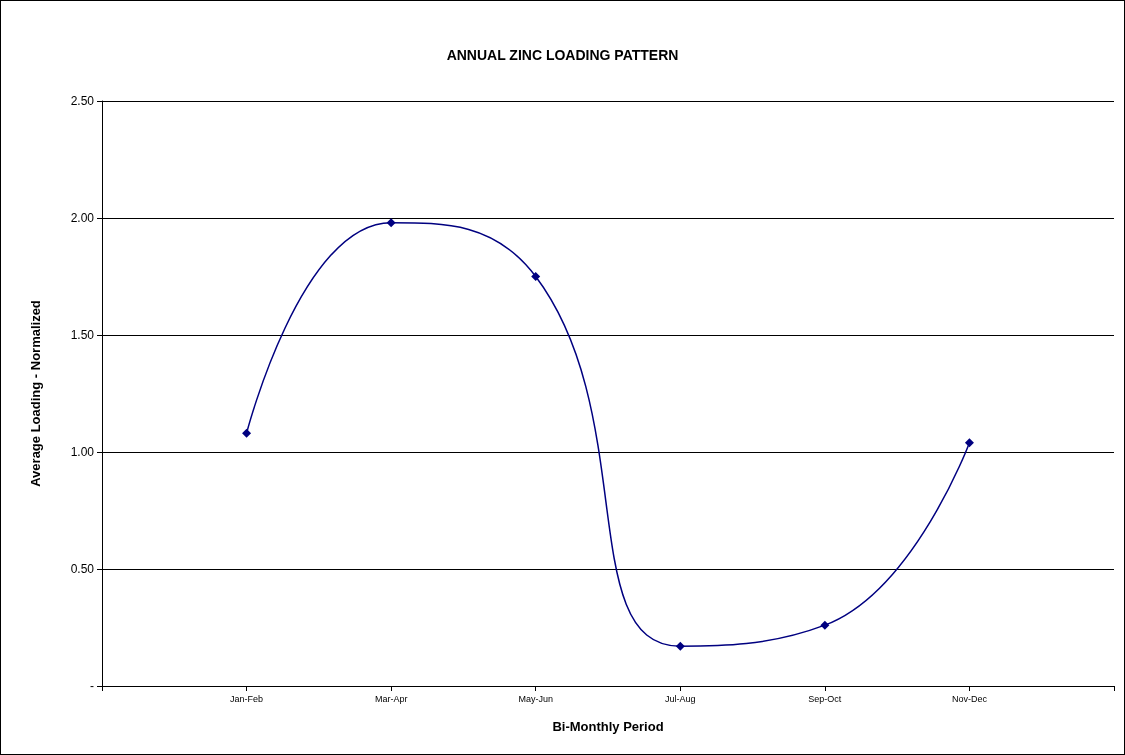  Describe the element at coordinates (391, 698) in the screenshot. I see `x-tick-label: Mar-Apr` at that location.